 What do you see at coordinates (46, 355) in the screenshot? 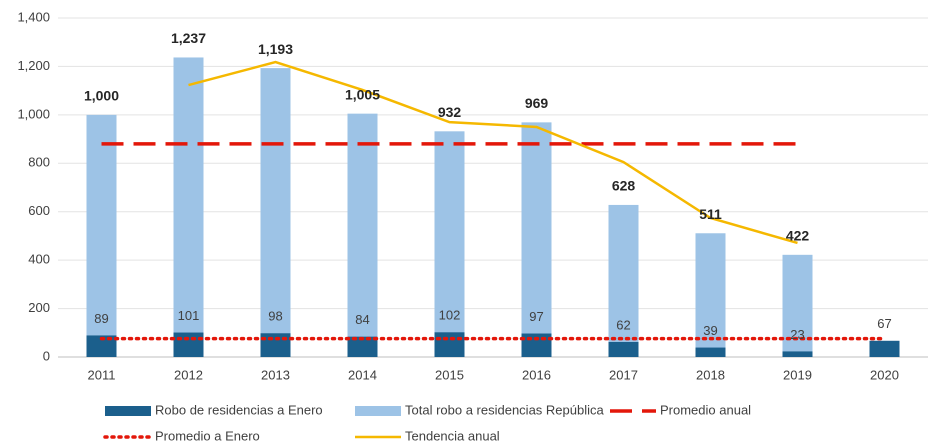
I see `y-tick-label: 0` at bounding box center [46, 355].